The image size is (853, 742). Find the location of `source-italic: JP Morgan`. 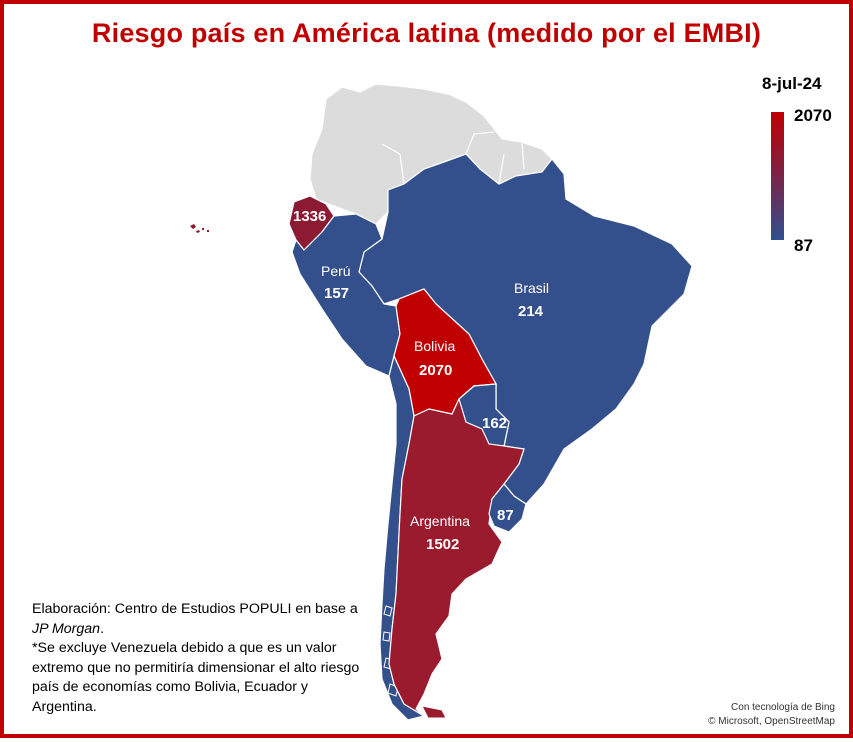

source-italic: JP Morgan is located at coordinates (66, 628).